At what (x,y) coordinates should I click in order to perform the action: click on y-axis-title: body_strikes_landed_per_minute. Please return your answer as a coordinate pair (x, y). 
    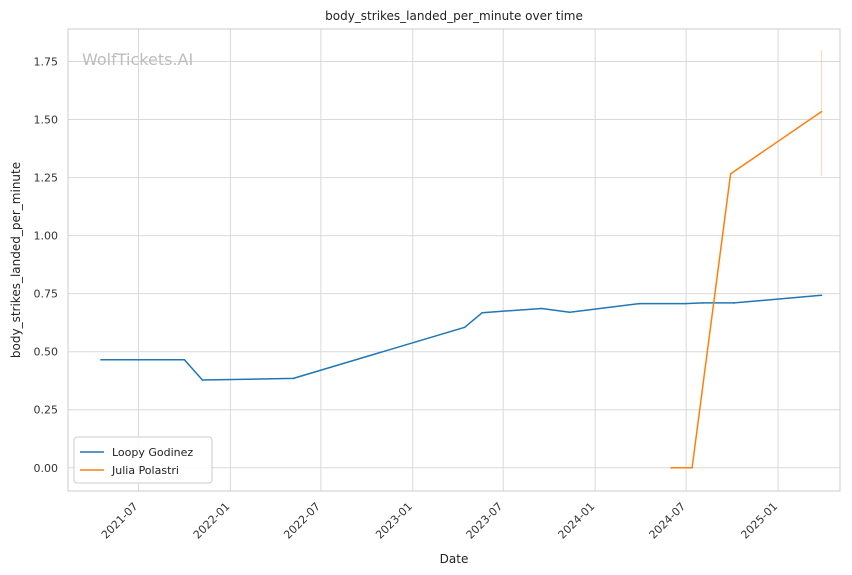
    Looking at the image, I should click on (16, 260).